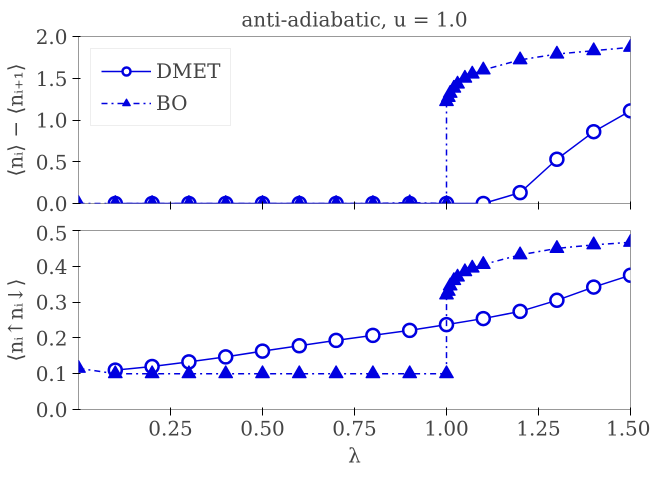 The width and height of the screenshot is (654, 486). I want to click on y-tick-label: 1.0, so click(52, 120).